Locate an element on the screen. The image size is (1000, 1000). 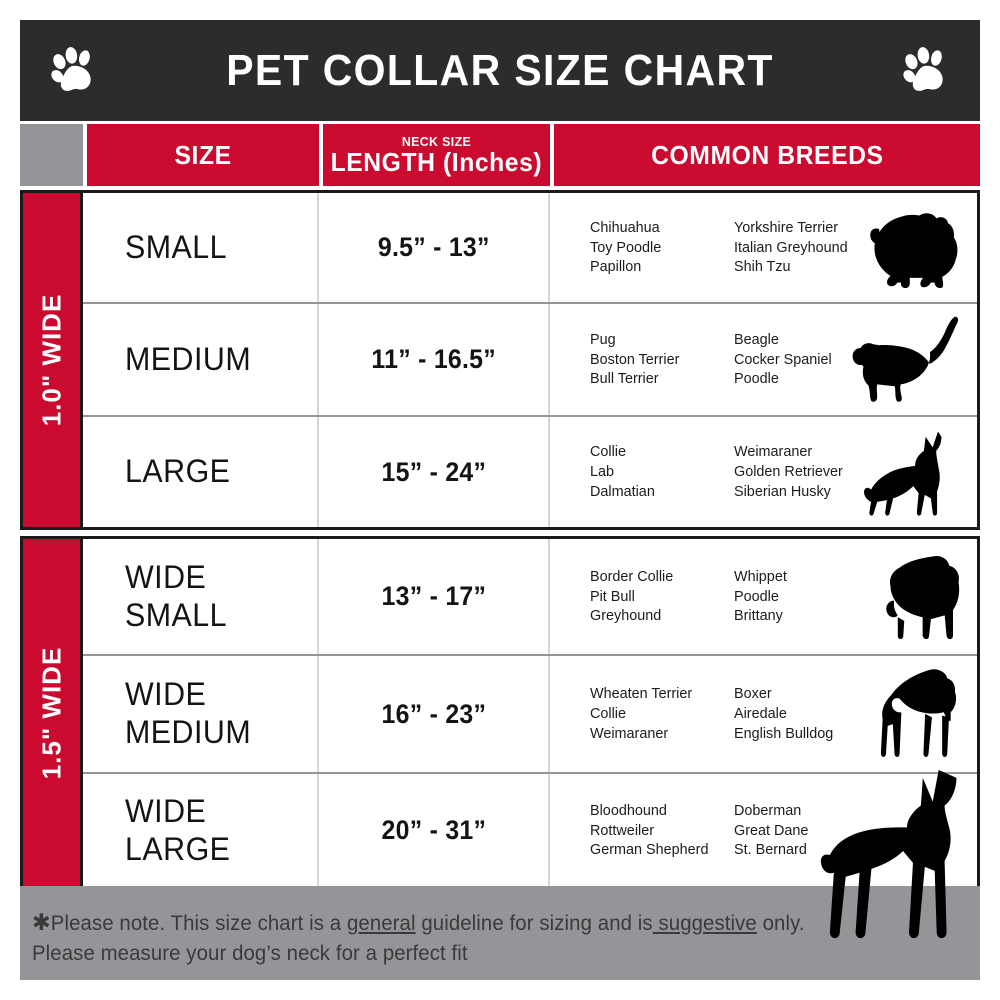
column-header-breeds: COMMON BREEDS is located at coordinates (767, 155).